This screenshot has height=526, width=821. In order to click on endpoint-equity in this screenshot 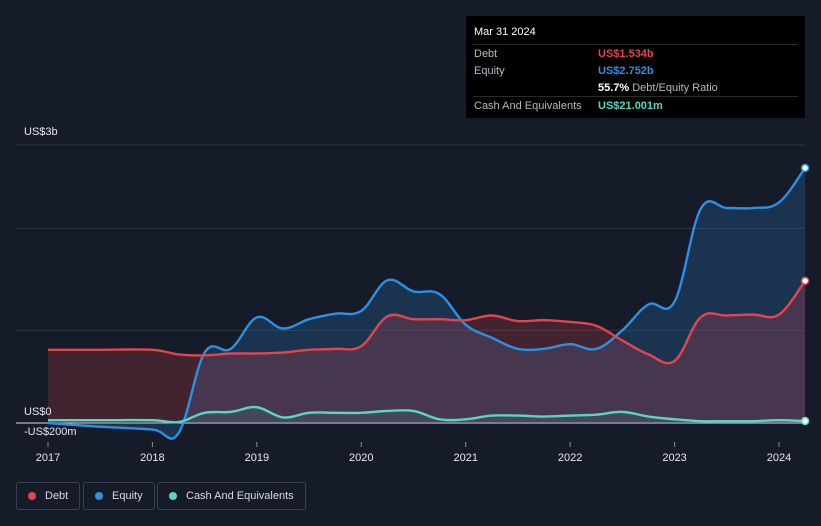, I will do `click(805, 168)`.